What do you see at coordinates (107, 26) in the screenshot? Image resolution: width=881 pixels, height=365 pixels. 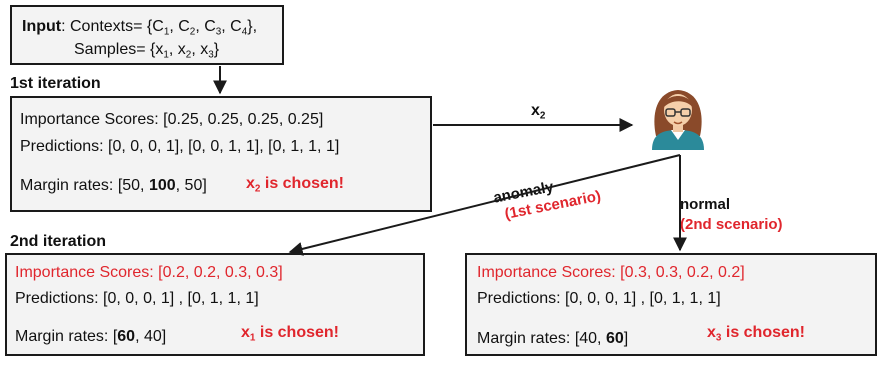 I see `contexts-prefix: : Contexts= {` at bounding box center [107, 26].